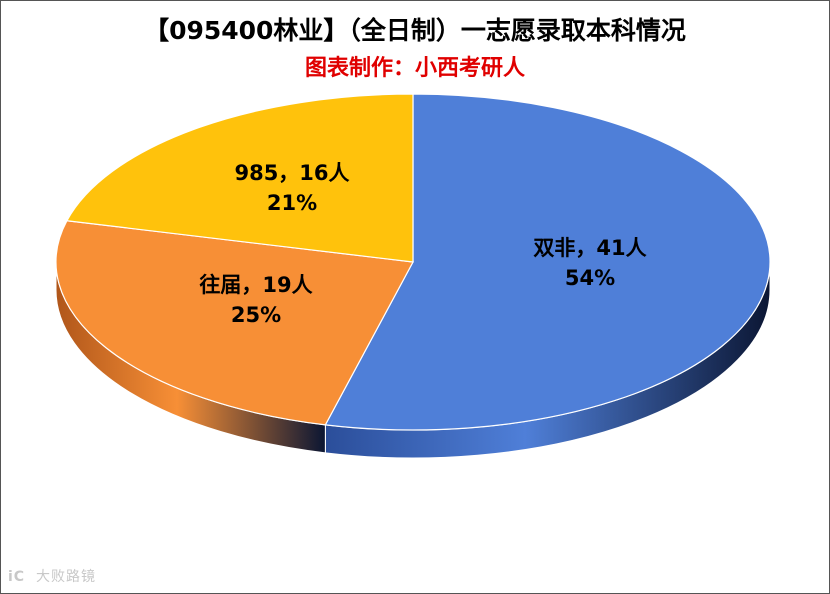 This screenshot has height=594, width=830. I want to click on watermark: iC 大败路镜, so click(52, 576).